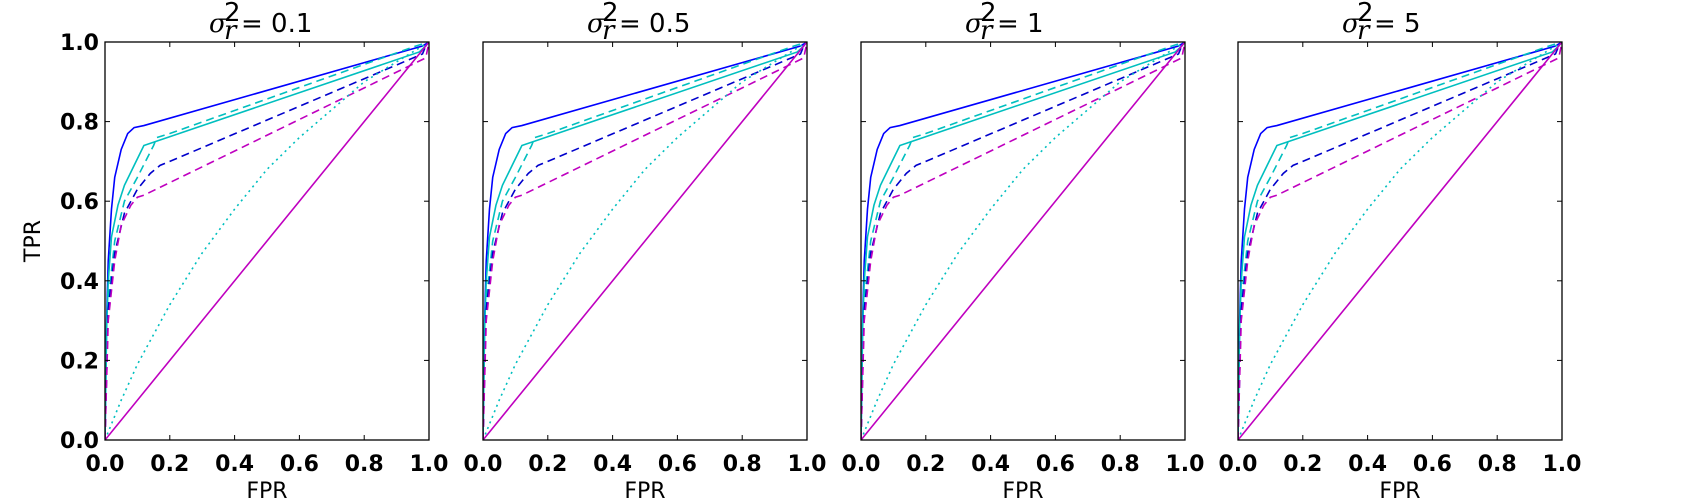  I want to click on y-axis-label: TPR, so click(33, 241).